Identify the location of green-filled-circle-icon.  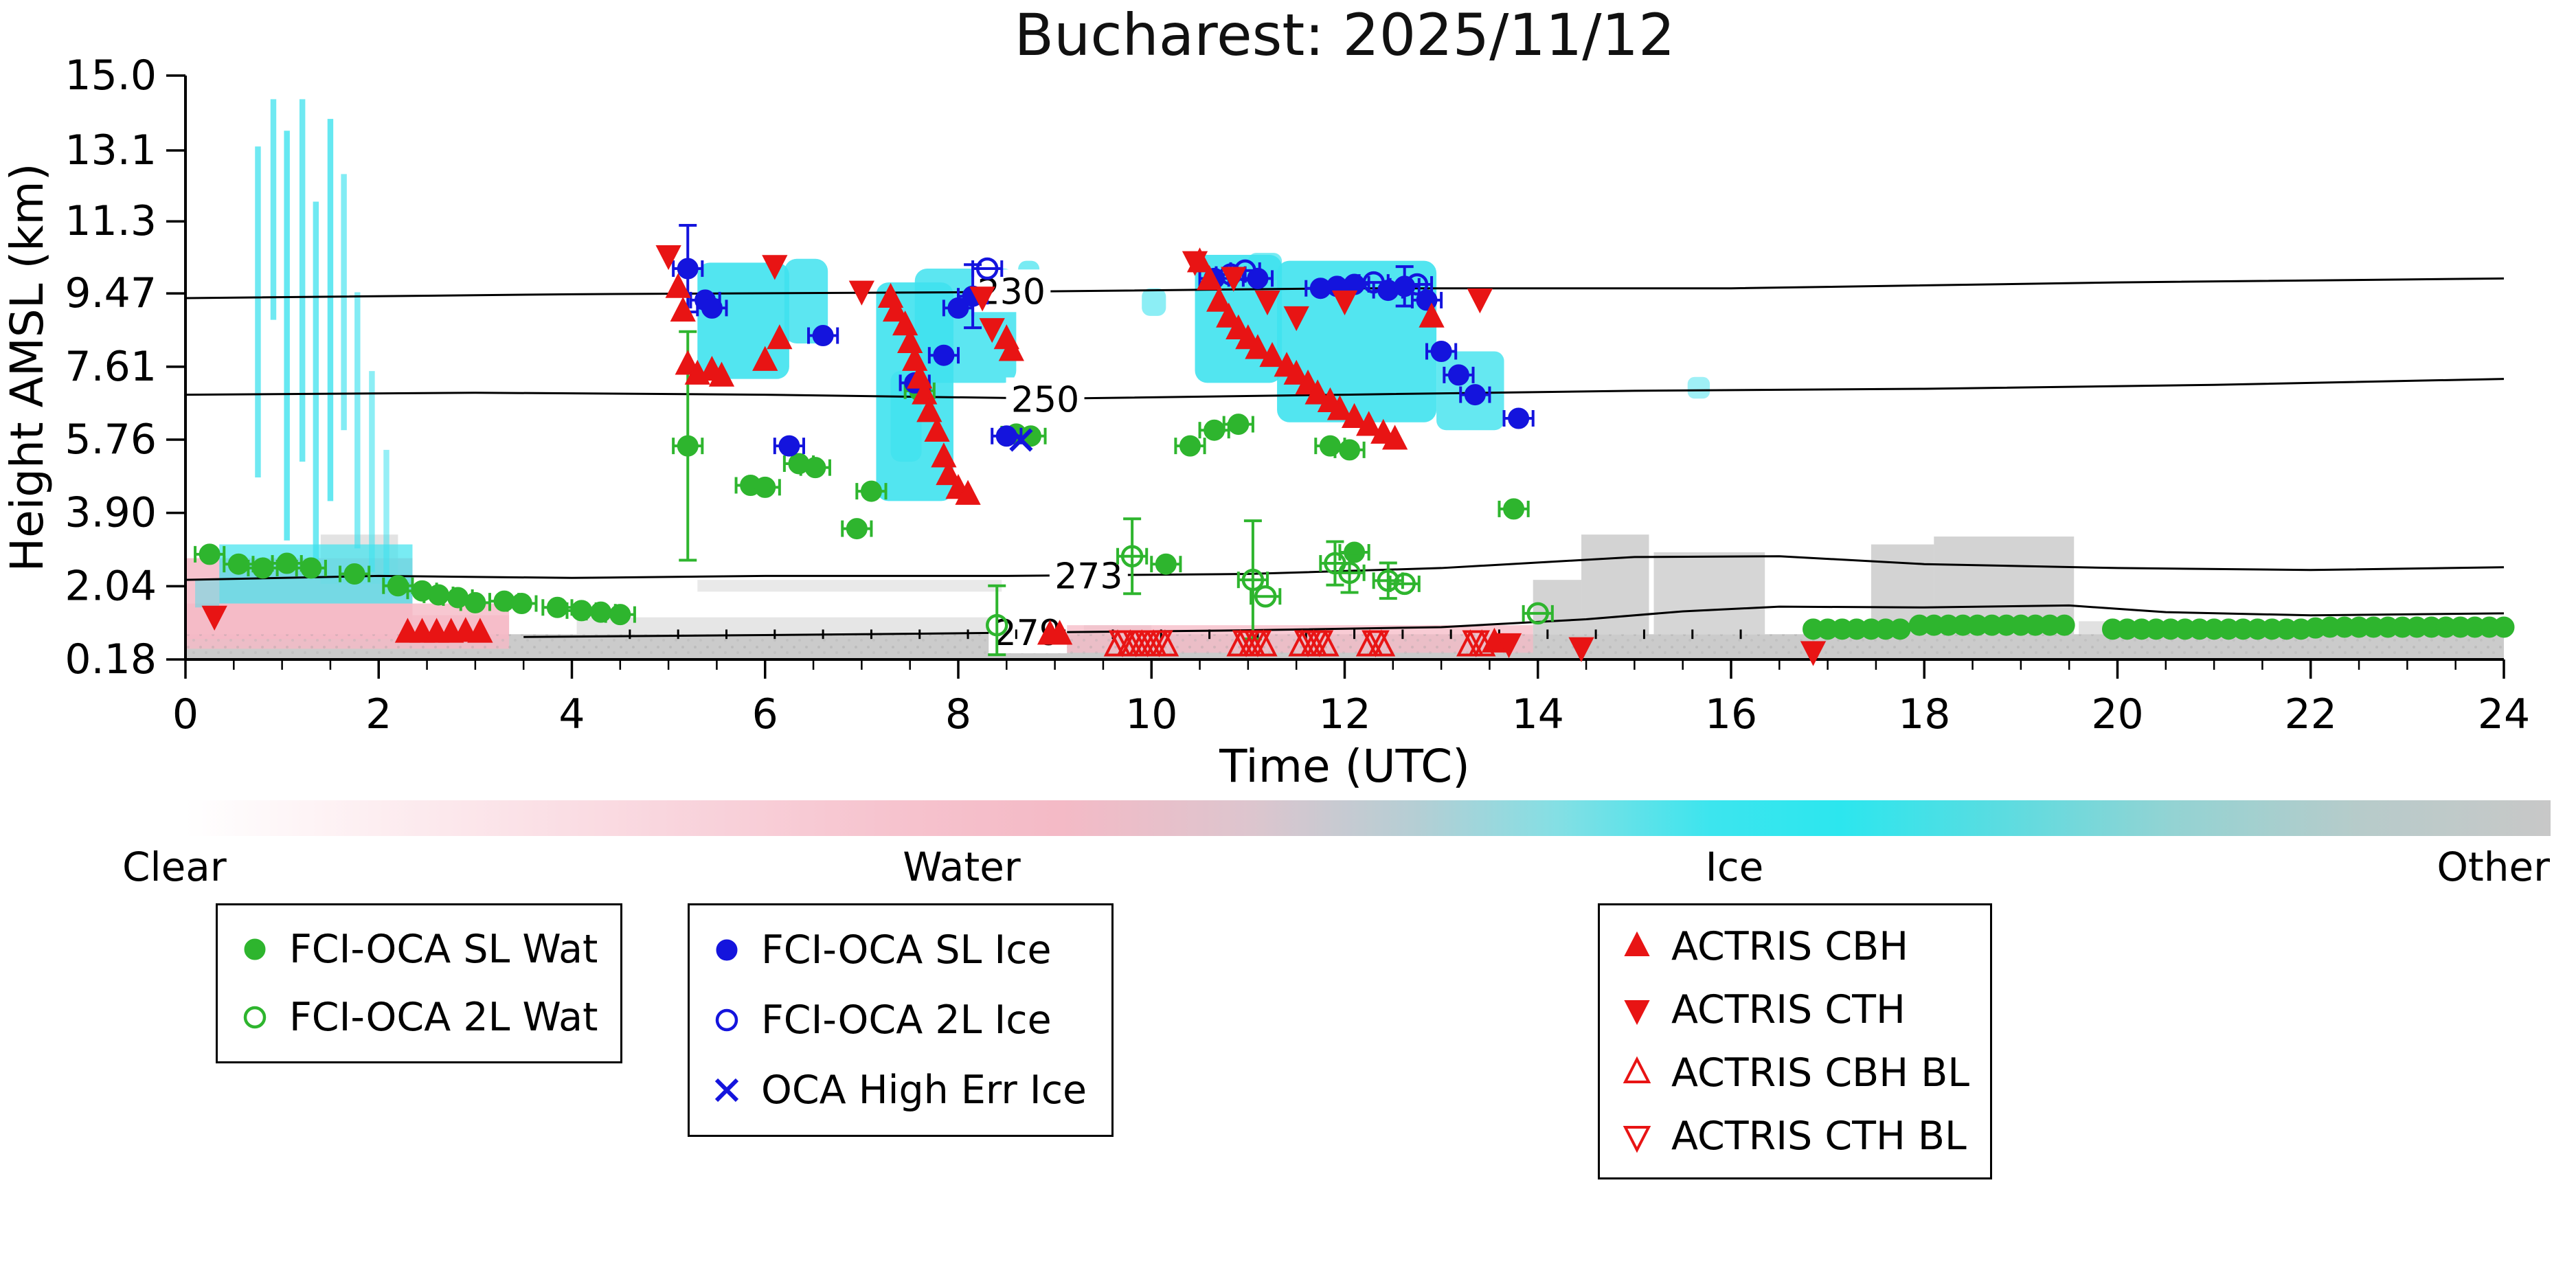
(255, 949).